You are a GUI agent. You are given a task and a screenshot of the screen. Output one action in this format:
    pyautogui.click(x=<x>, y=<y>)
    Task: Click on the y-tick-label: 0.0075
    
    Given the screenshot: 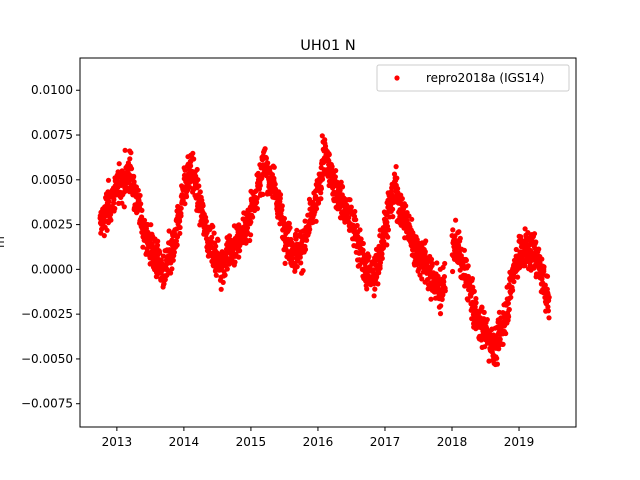 What is the action you would take?
    pyautogui.click(x=52, y=135)
    